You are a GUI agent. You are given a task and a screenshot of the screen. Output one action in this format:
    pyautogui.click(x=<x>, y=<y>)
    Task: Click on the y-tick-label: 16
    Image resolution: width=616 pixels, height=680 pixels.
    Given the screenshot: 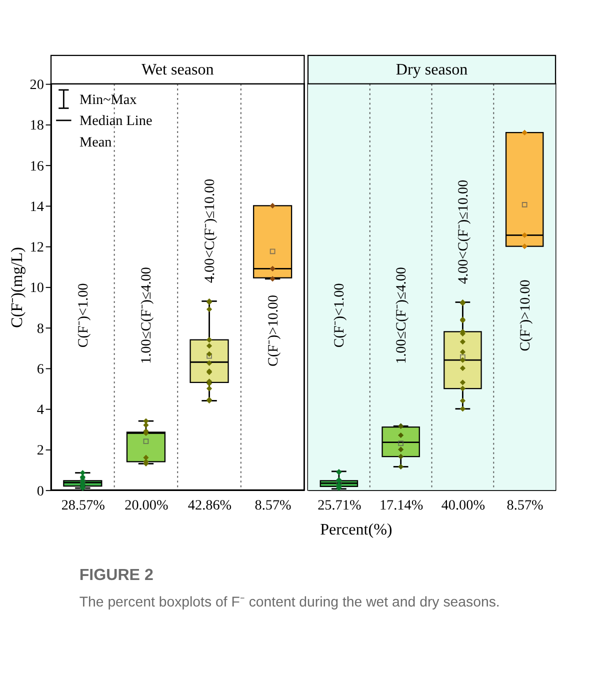 What is the action you would take?
    pyautogui.click(x=37, y=166)
    